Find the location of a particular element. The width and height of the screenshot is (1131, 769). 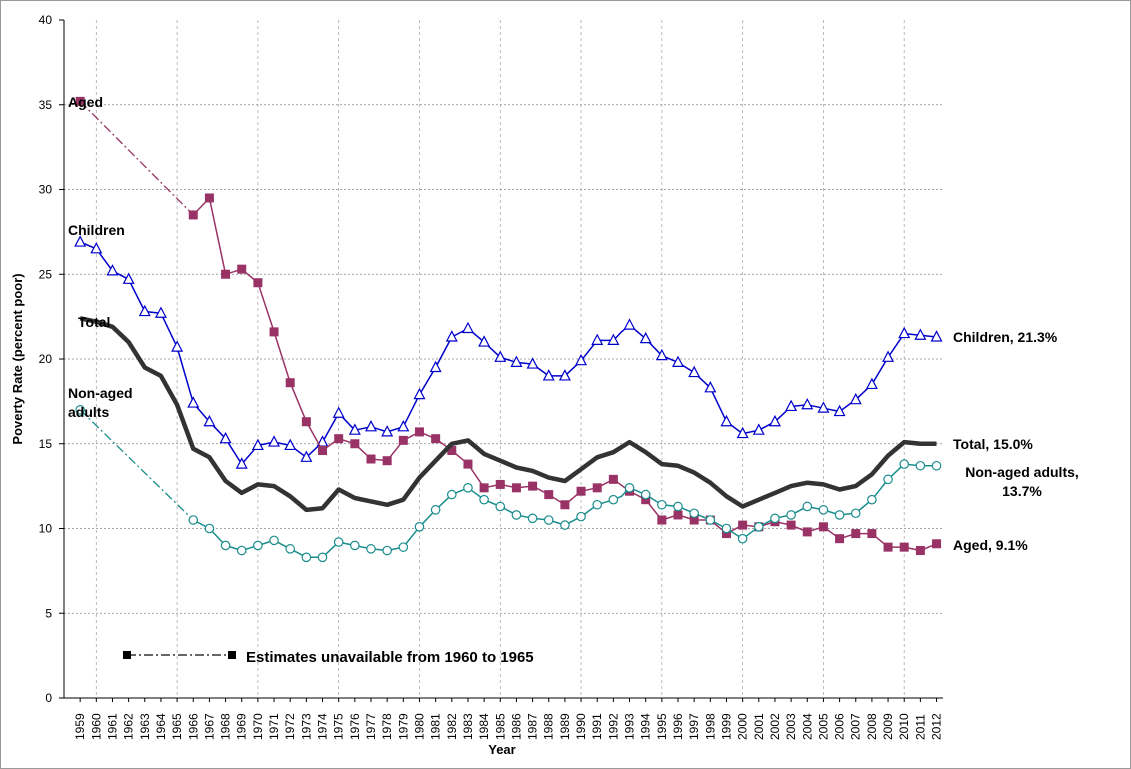

x-tick-label: 2011 is located at coordinates (920, 727).